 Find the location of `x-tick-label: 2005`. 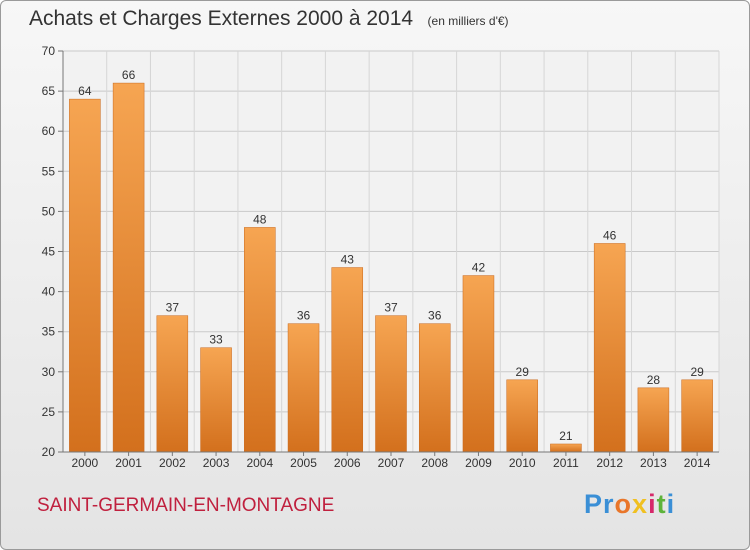

x-tick-label: 2005 is located at coordinates (303, 463).